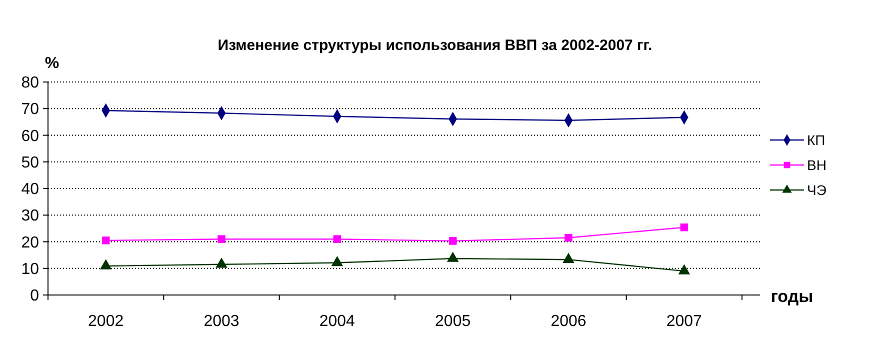 The image size is (882, 344). What do you see at coordinates (222, 321) in the screenshot?
I see `x-tick-label: 2003` at bounding box center [222, 321].